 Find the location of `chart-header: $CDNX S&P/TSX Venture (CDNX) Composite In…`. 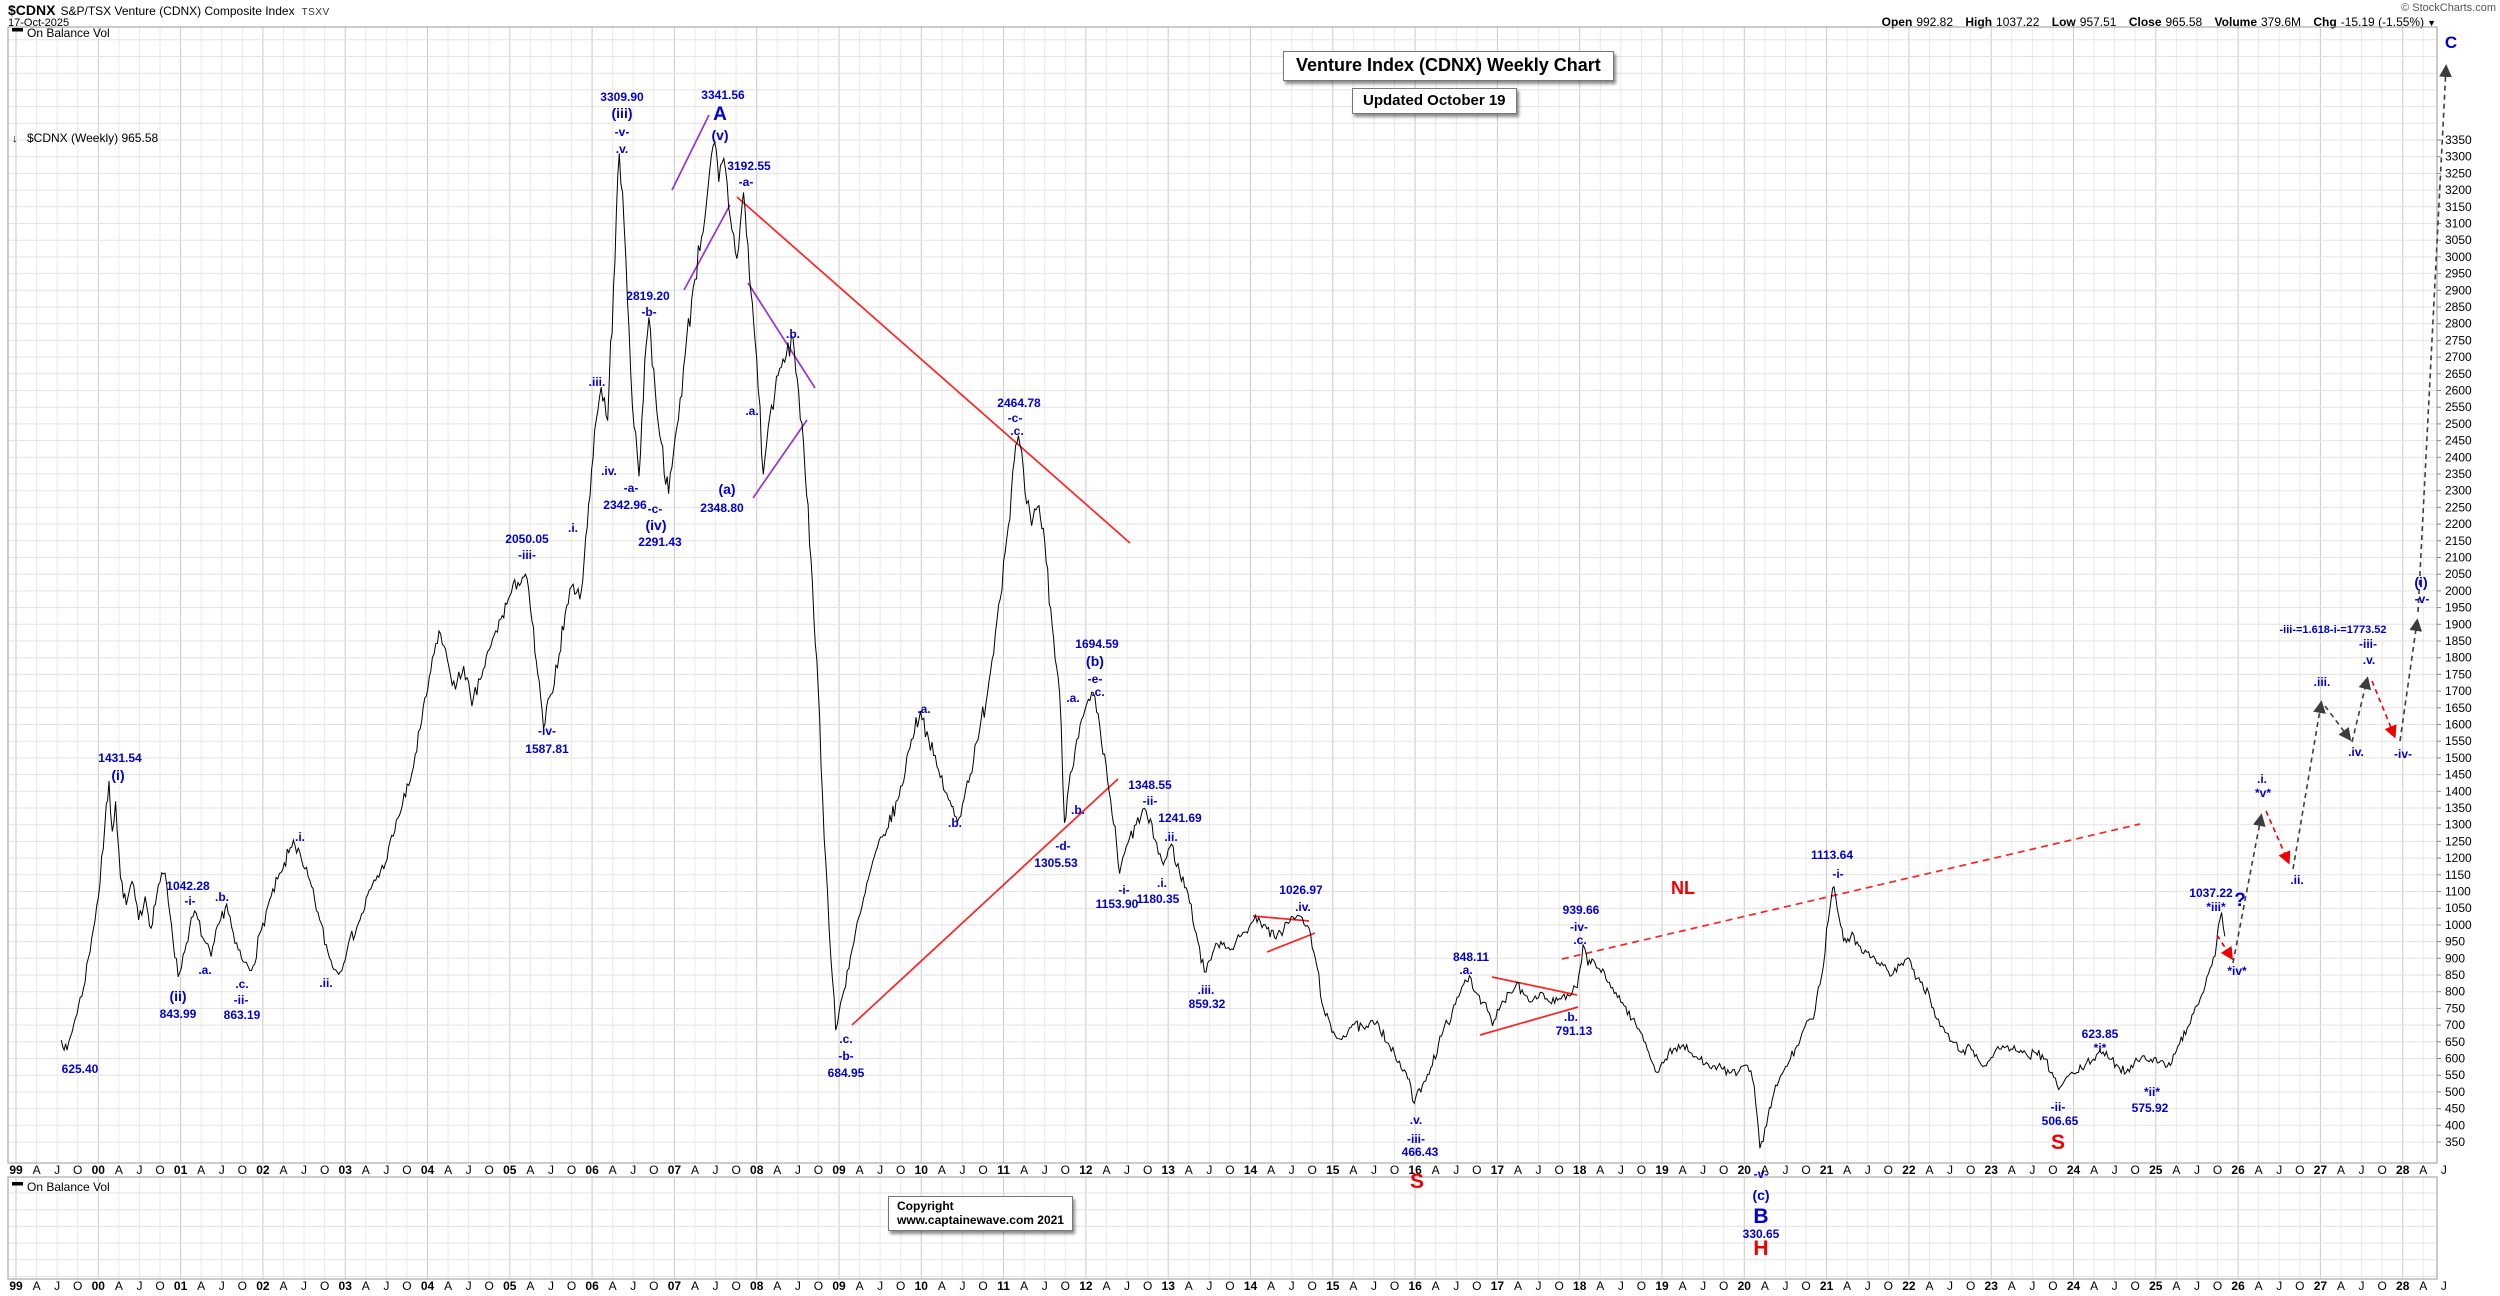

chart-header: $CDNX S&P/TSX Venture (CDNX) Composite In… is located at coordinates (169, 10).